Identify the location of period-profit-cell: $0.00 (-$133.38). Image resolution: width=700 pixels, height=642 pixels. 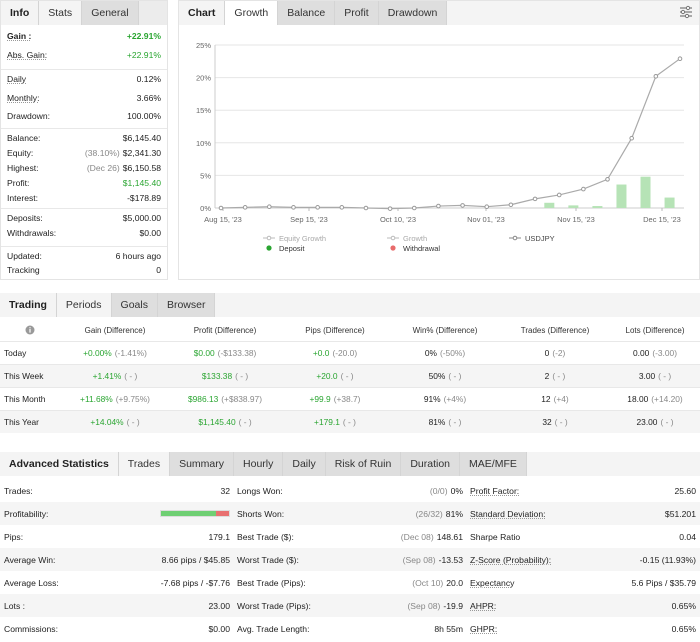
(225, 352).